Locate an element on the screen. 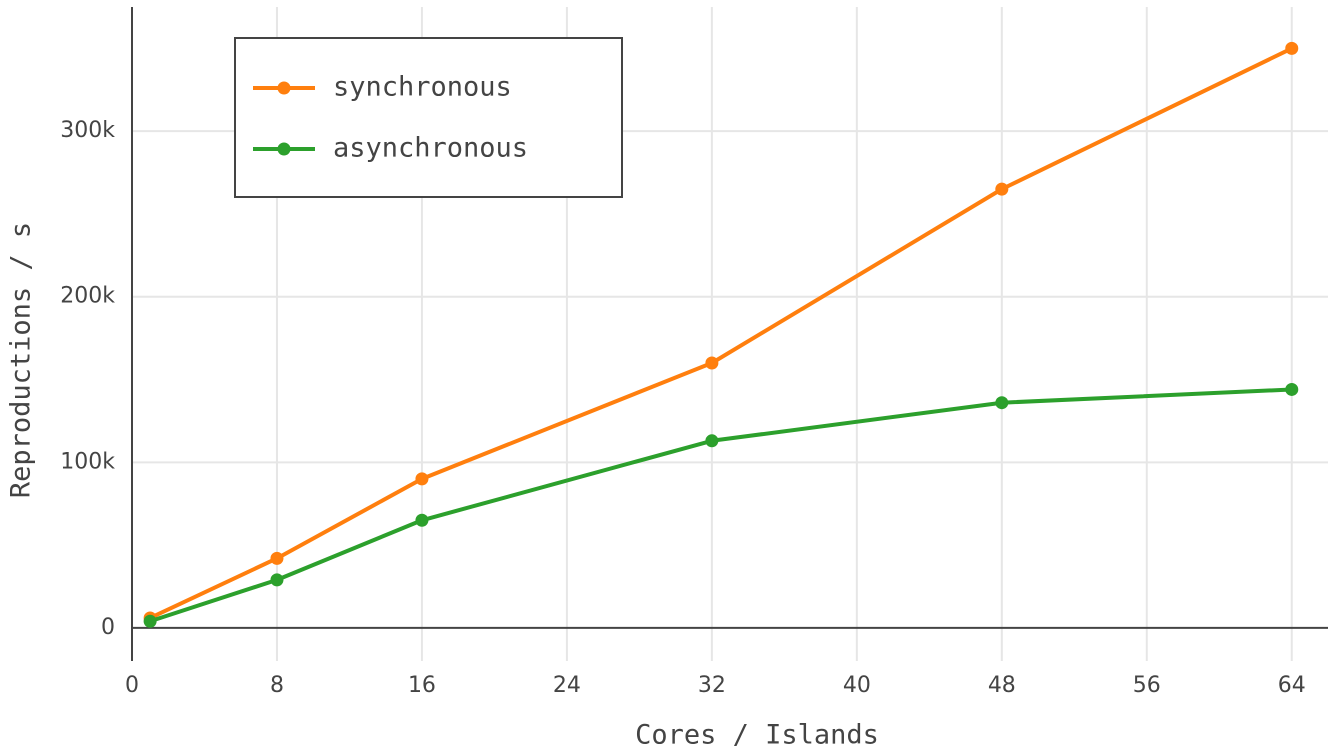 Image resolution: width=1337 pixels, height=756 pixels. y-tick-label: 300k is located at coordinates (87, 130).